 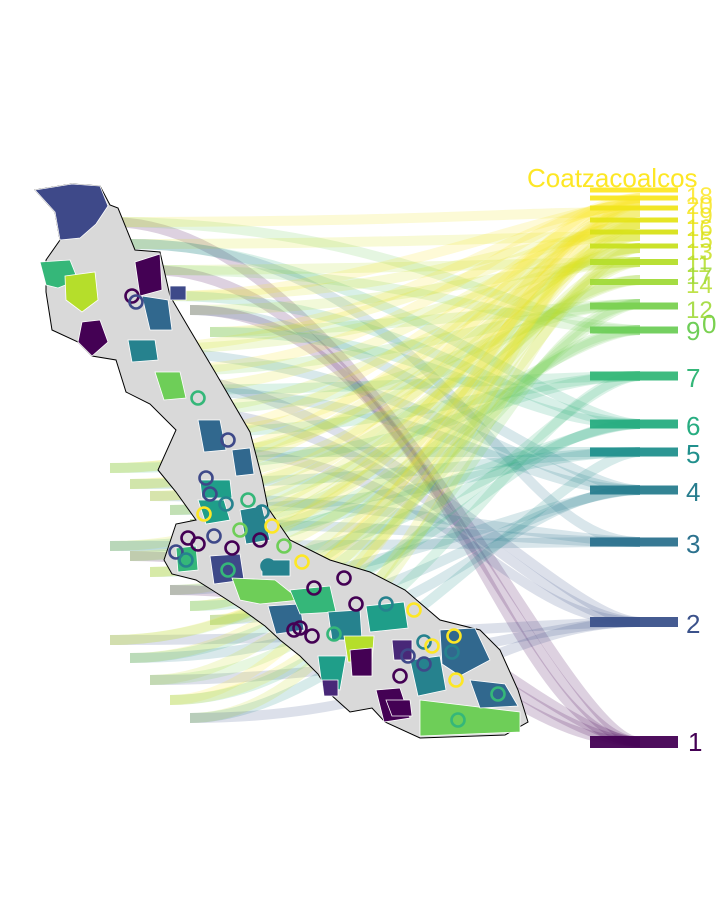 What do you see at coordinates (693, 426) in the screenshot?
I see `rank-label-6: 6` at bounding box center [693, 426].